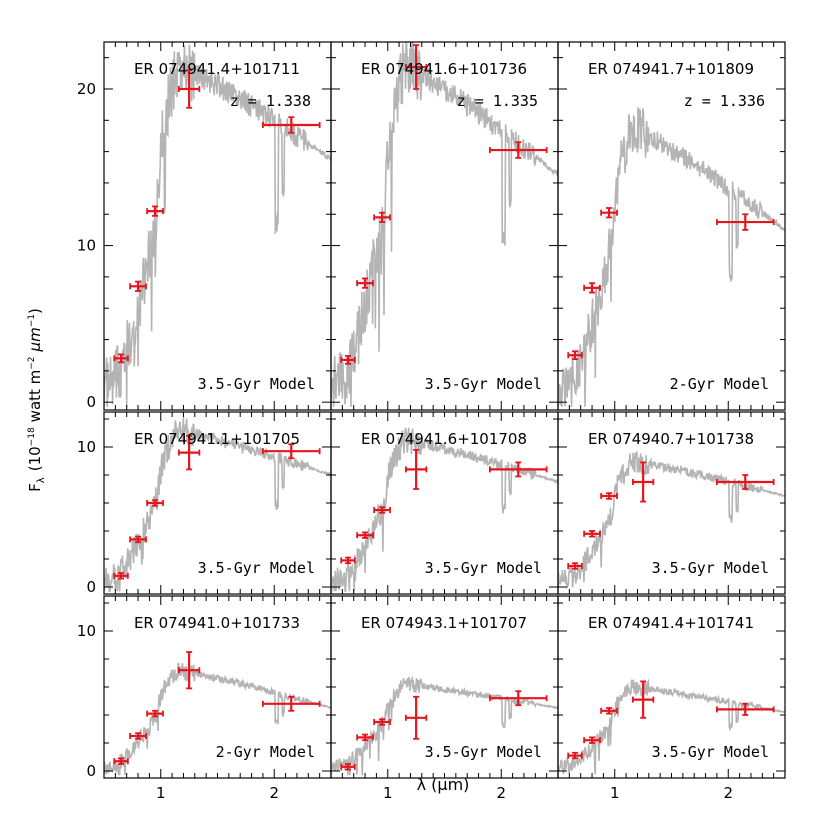  I want to click on panel-9: 1 2 ER 074941.4+101741 3.5-Gyr Model, so click(671, 698).